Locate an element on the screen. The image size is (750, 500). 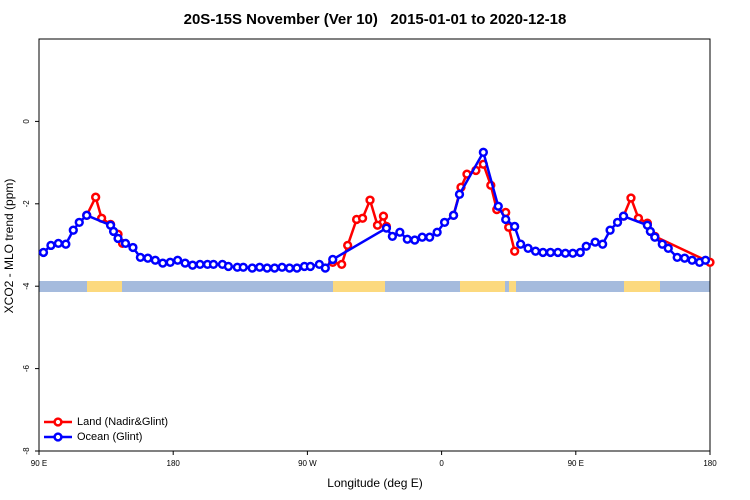
y-tick-label: -2 is located at coordinates (26, 204).